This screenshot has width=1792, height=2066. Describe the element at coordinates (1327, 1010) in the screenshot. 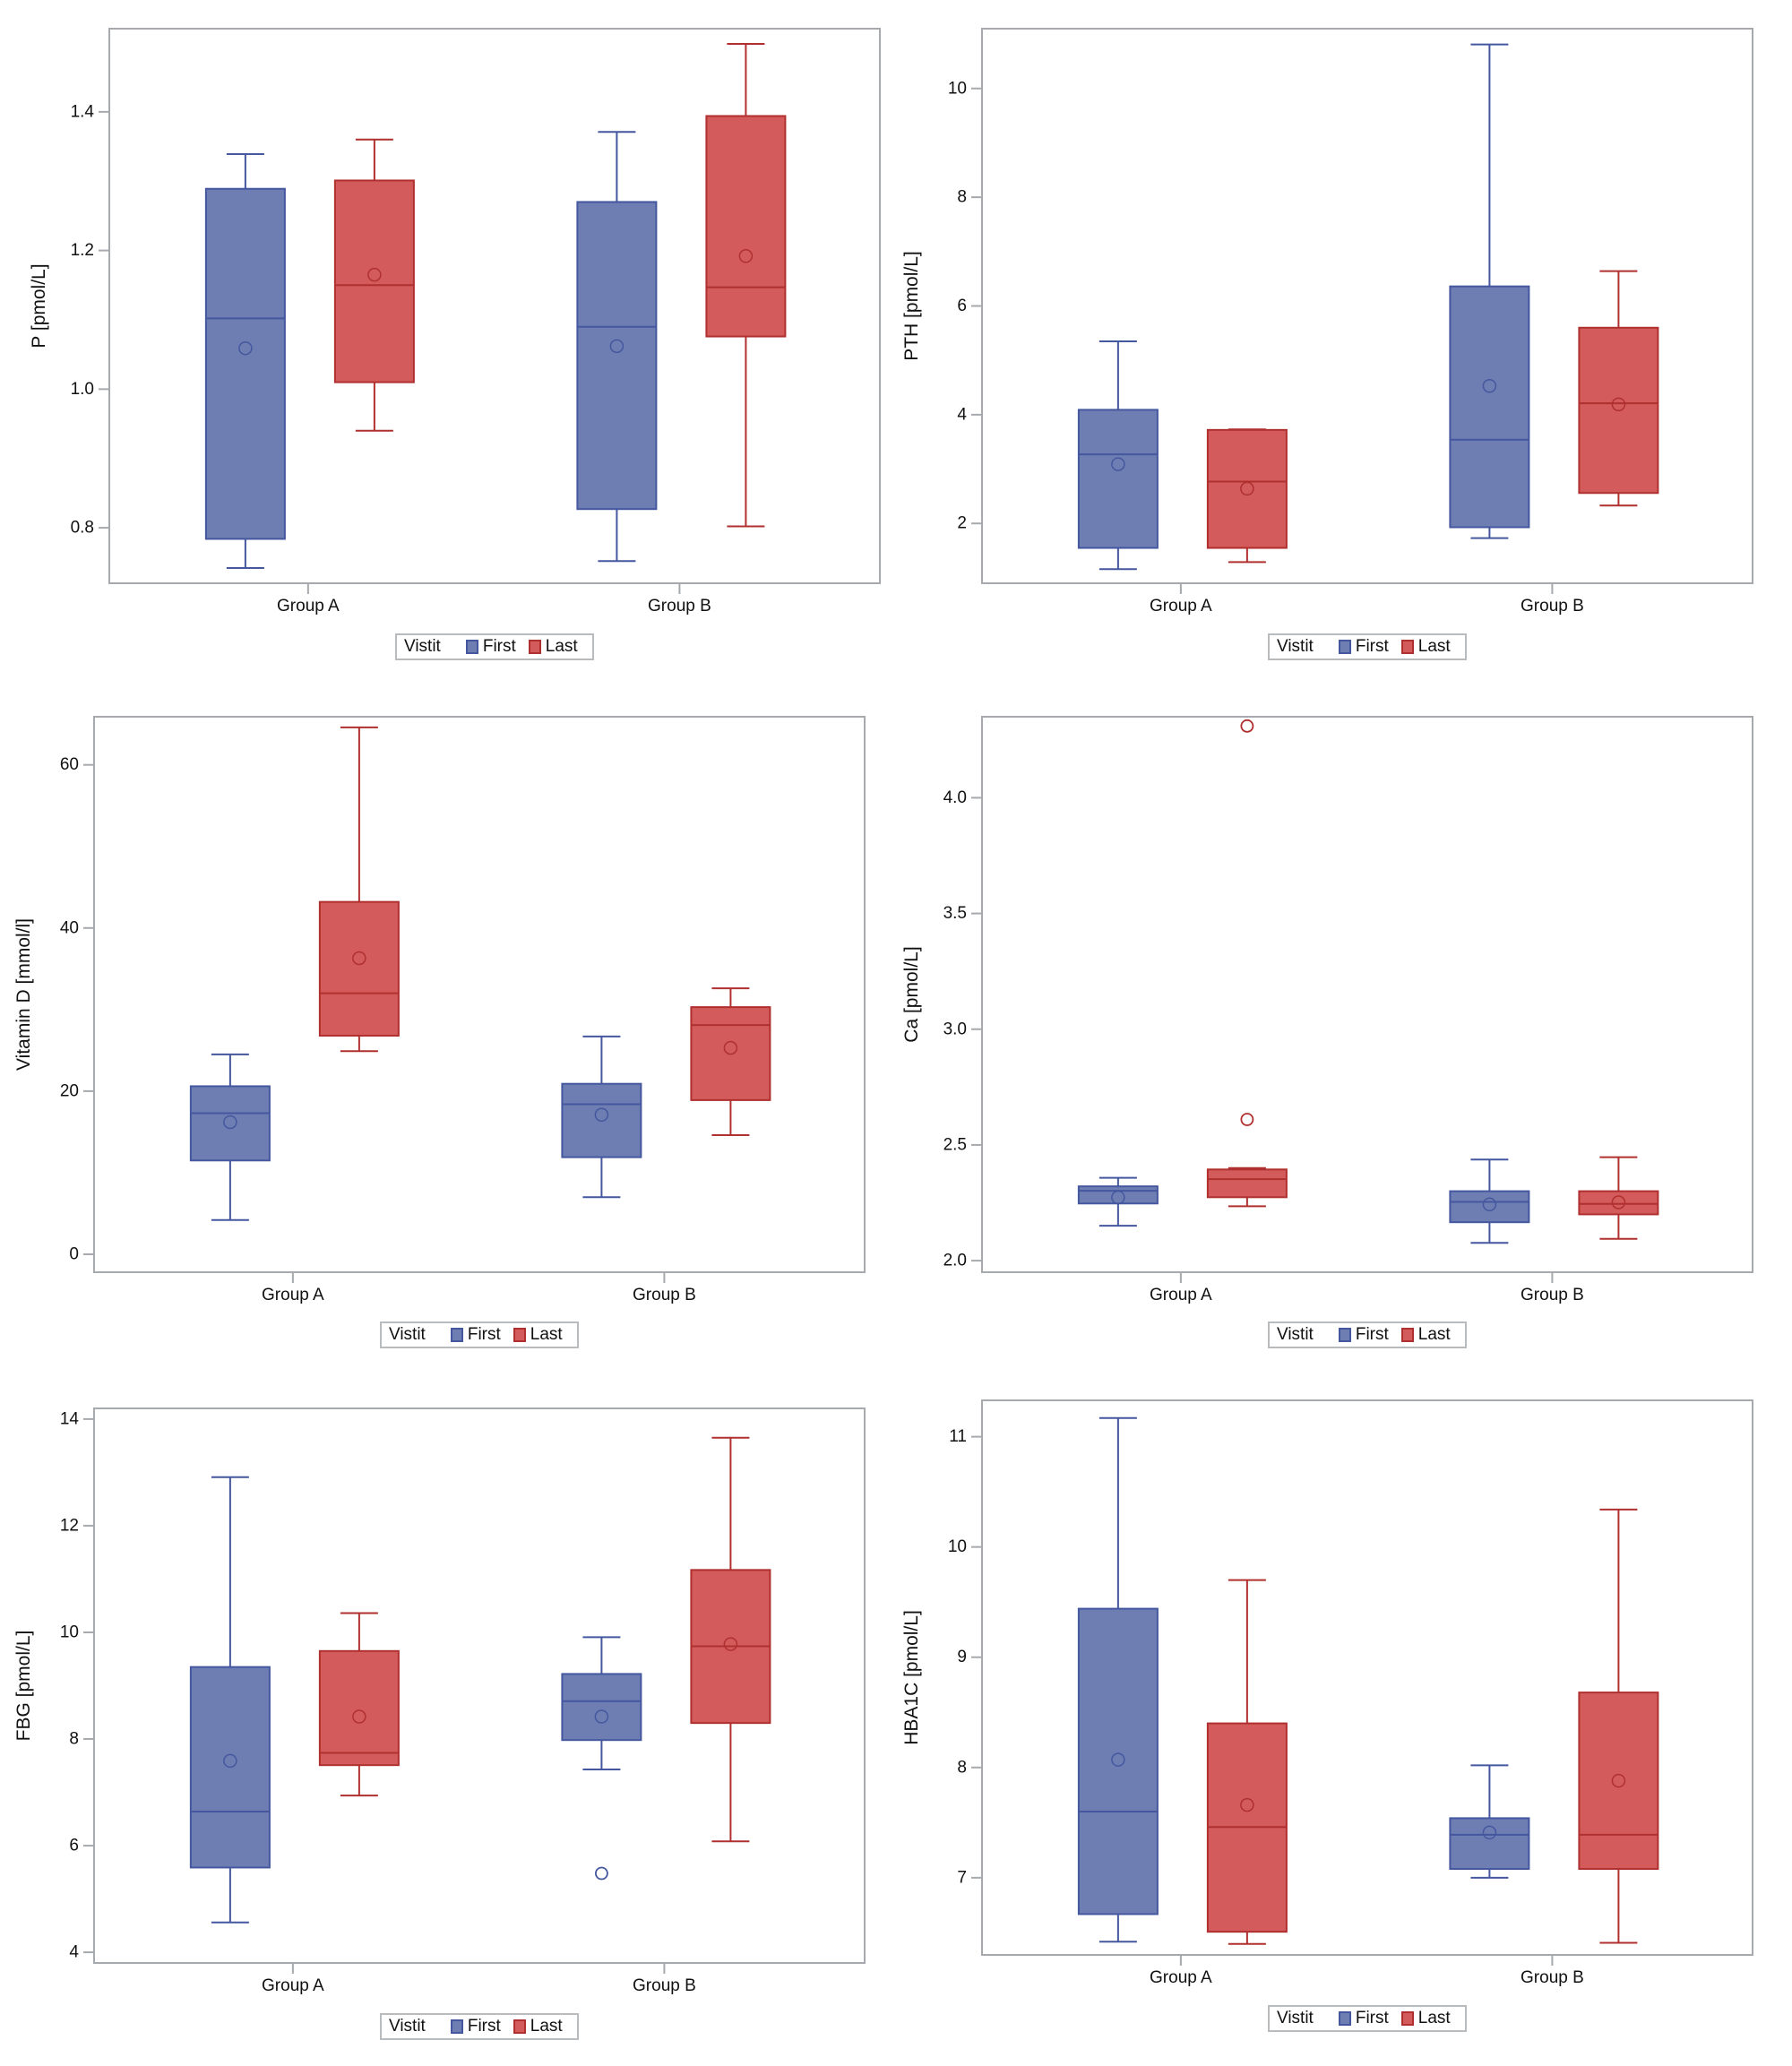

I see `chart-ca-group: 2.0 2.5 3.0 3.5 4.0 Ca [pmol/L] Group A Group B` at that location.